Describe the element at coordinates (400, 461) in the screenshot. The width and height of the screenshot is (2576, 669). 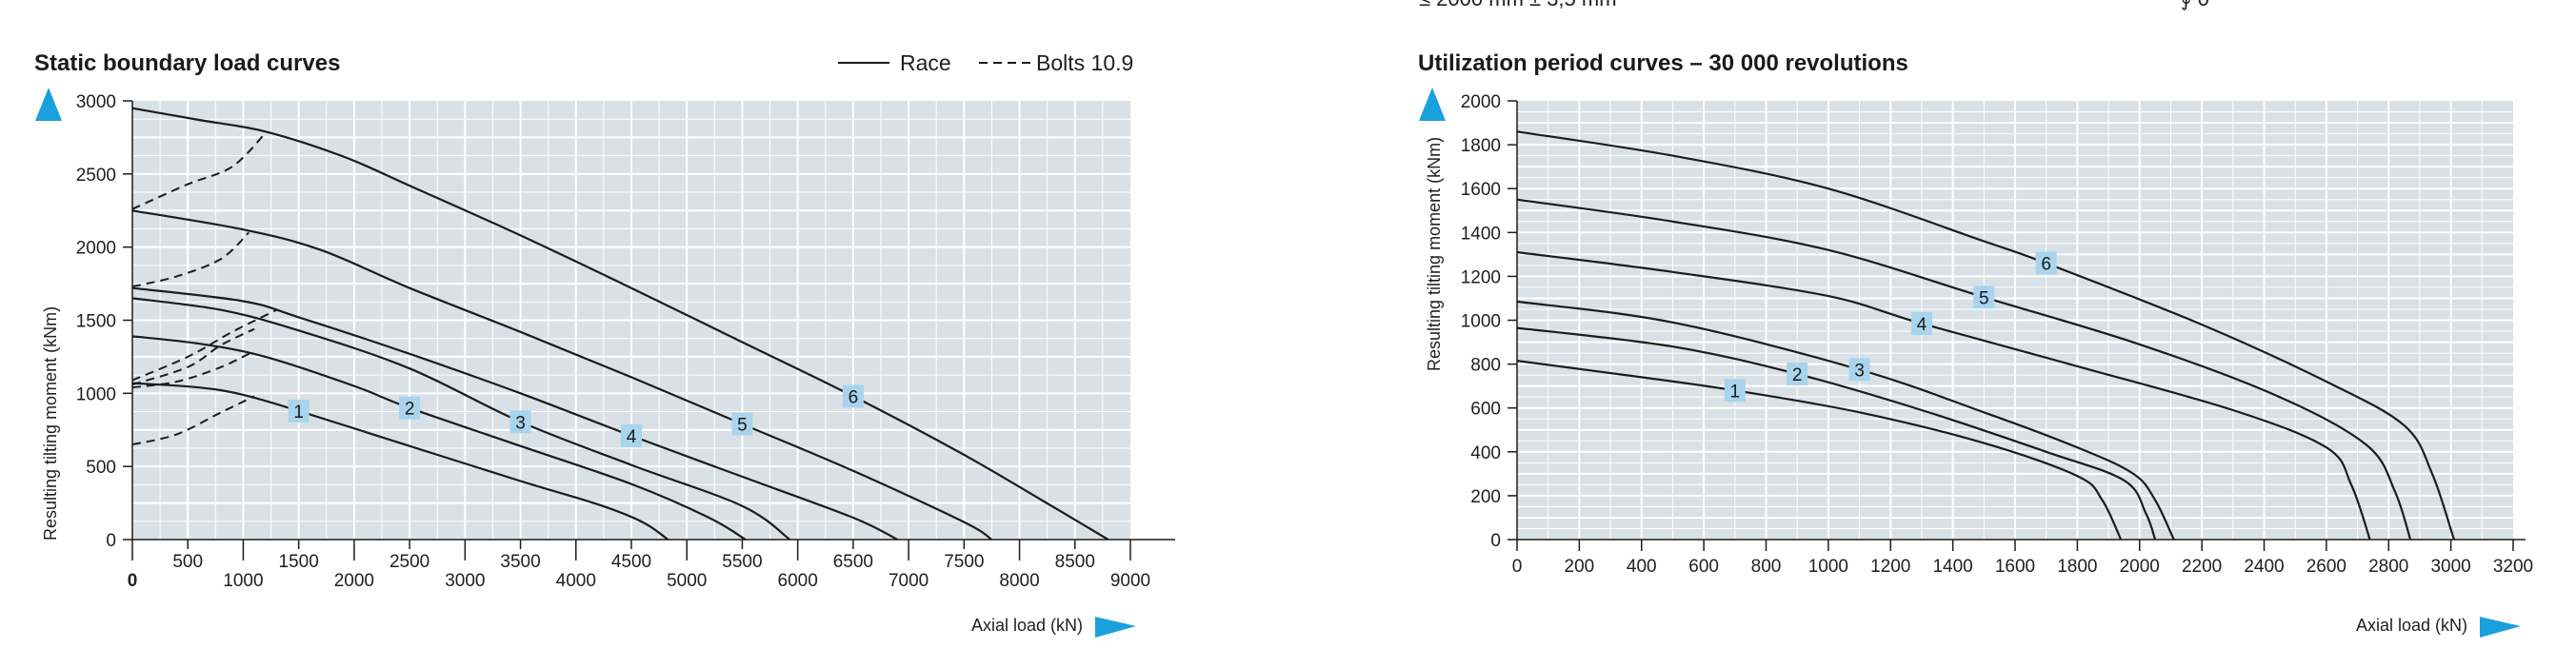
I see `series-1-line` at that location.